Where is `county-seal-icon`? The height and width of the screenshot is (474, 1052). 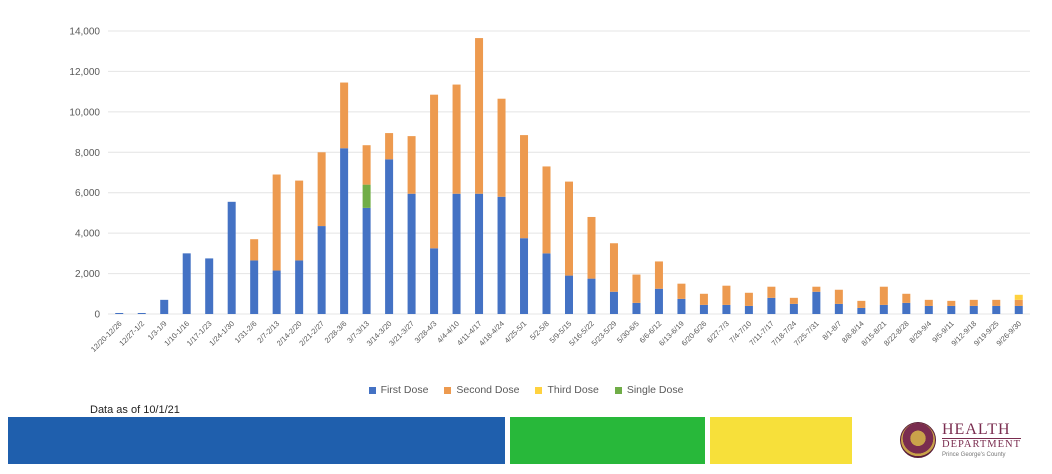
county-seal-icon is located at coordinates (918, 440).